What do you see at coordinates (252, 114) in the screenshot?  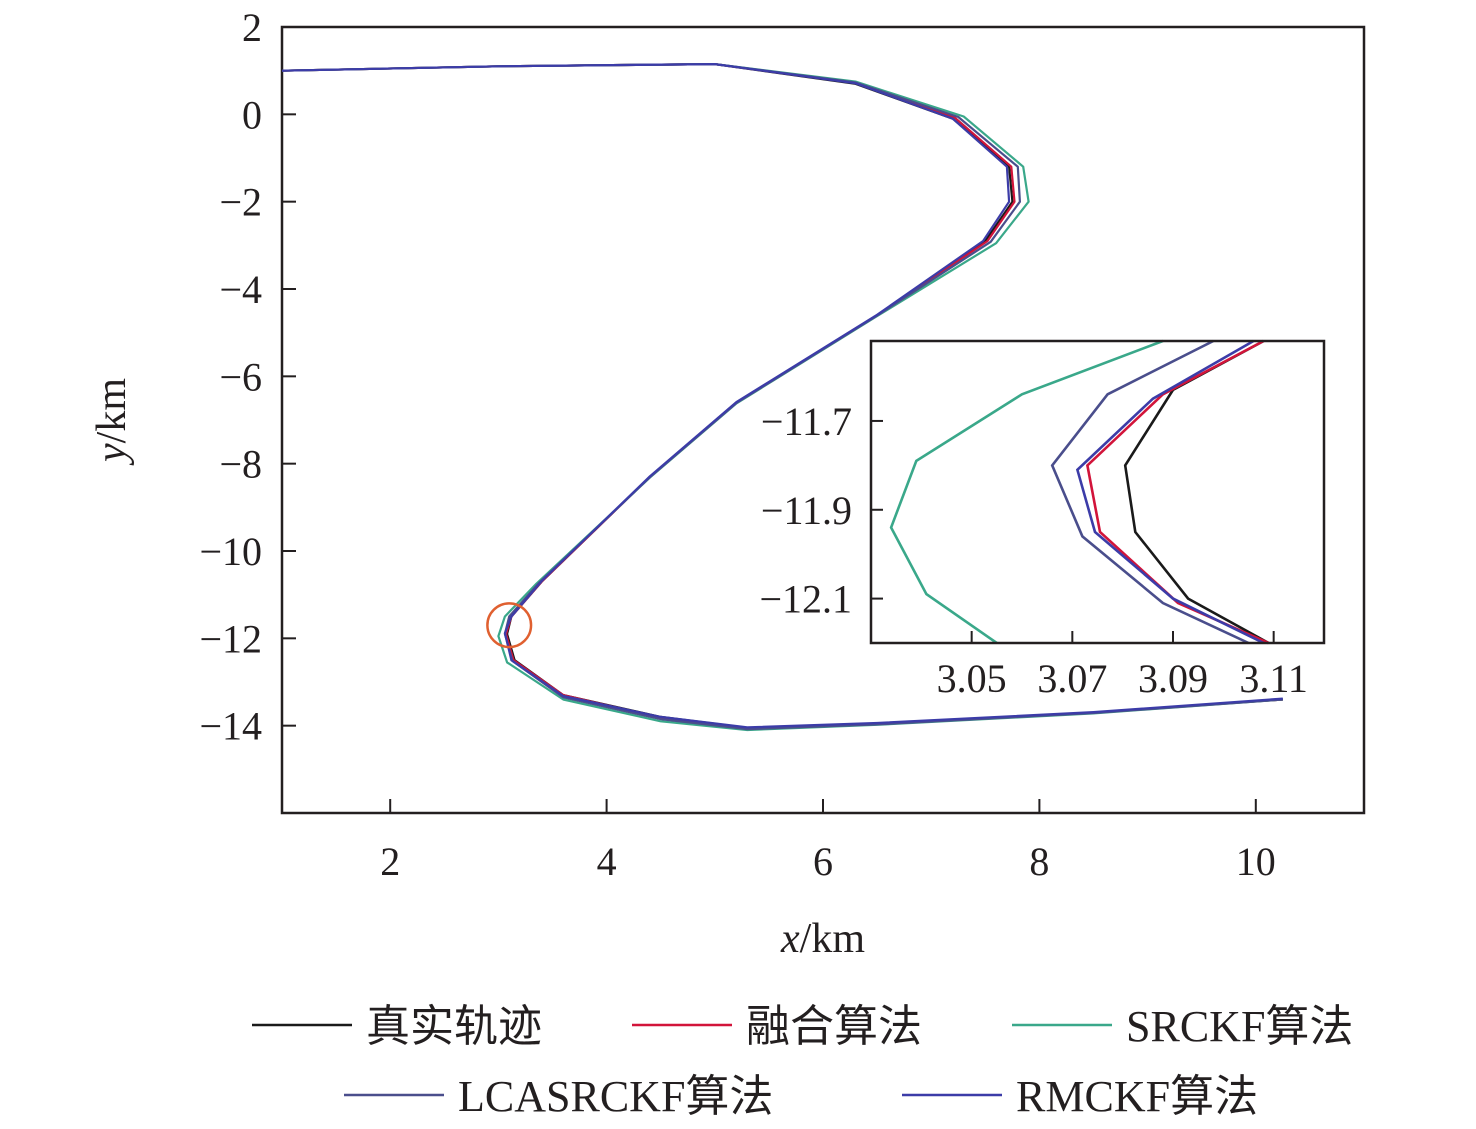 I see `y-tick-label: 0` at bounding box center [252, 114].